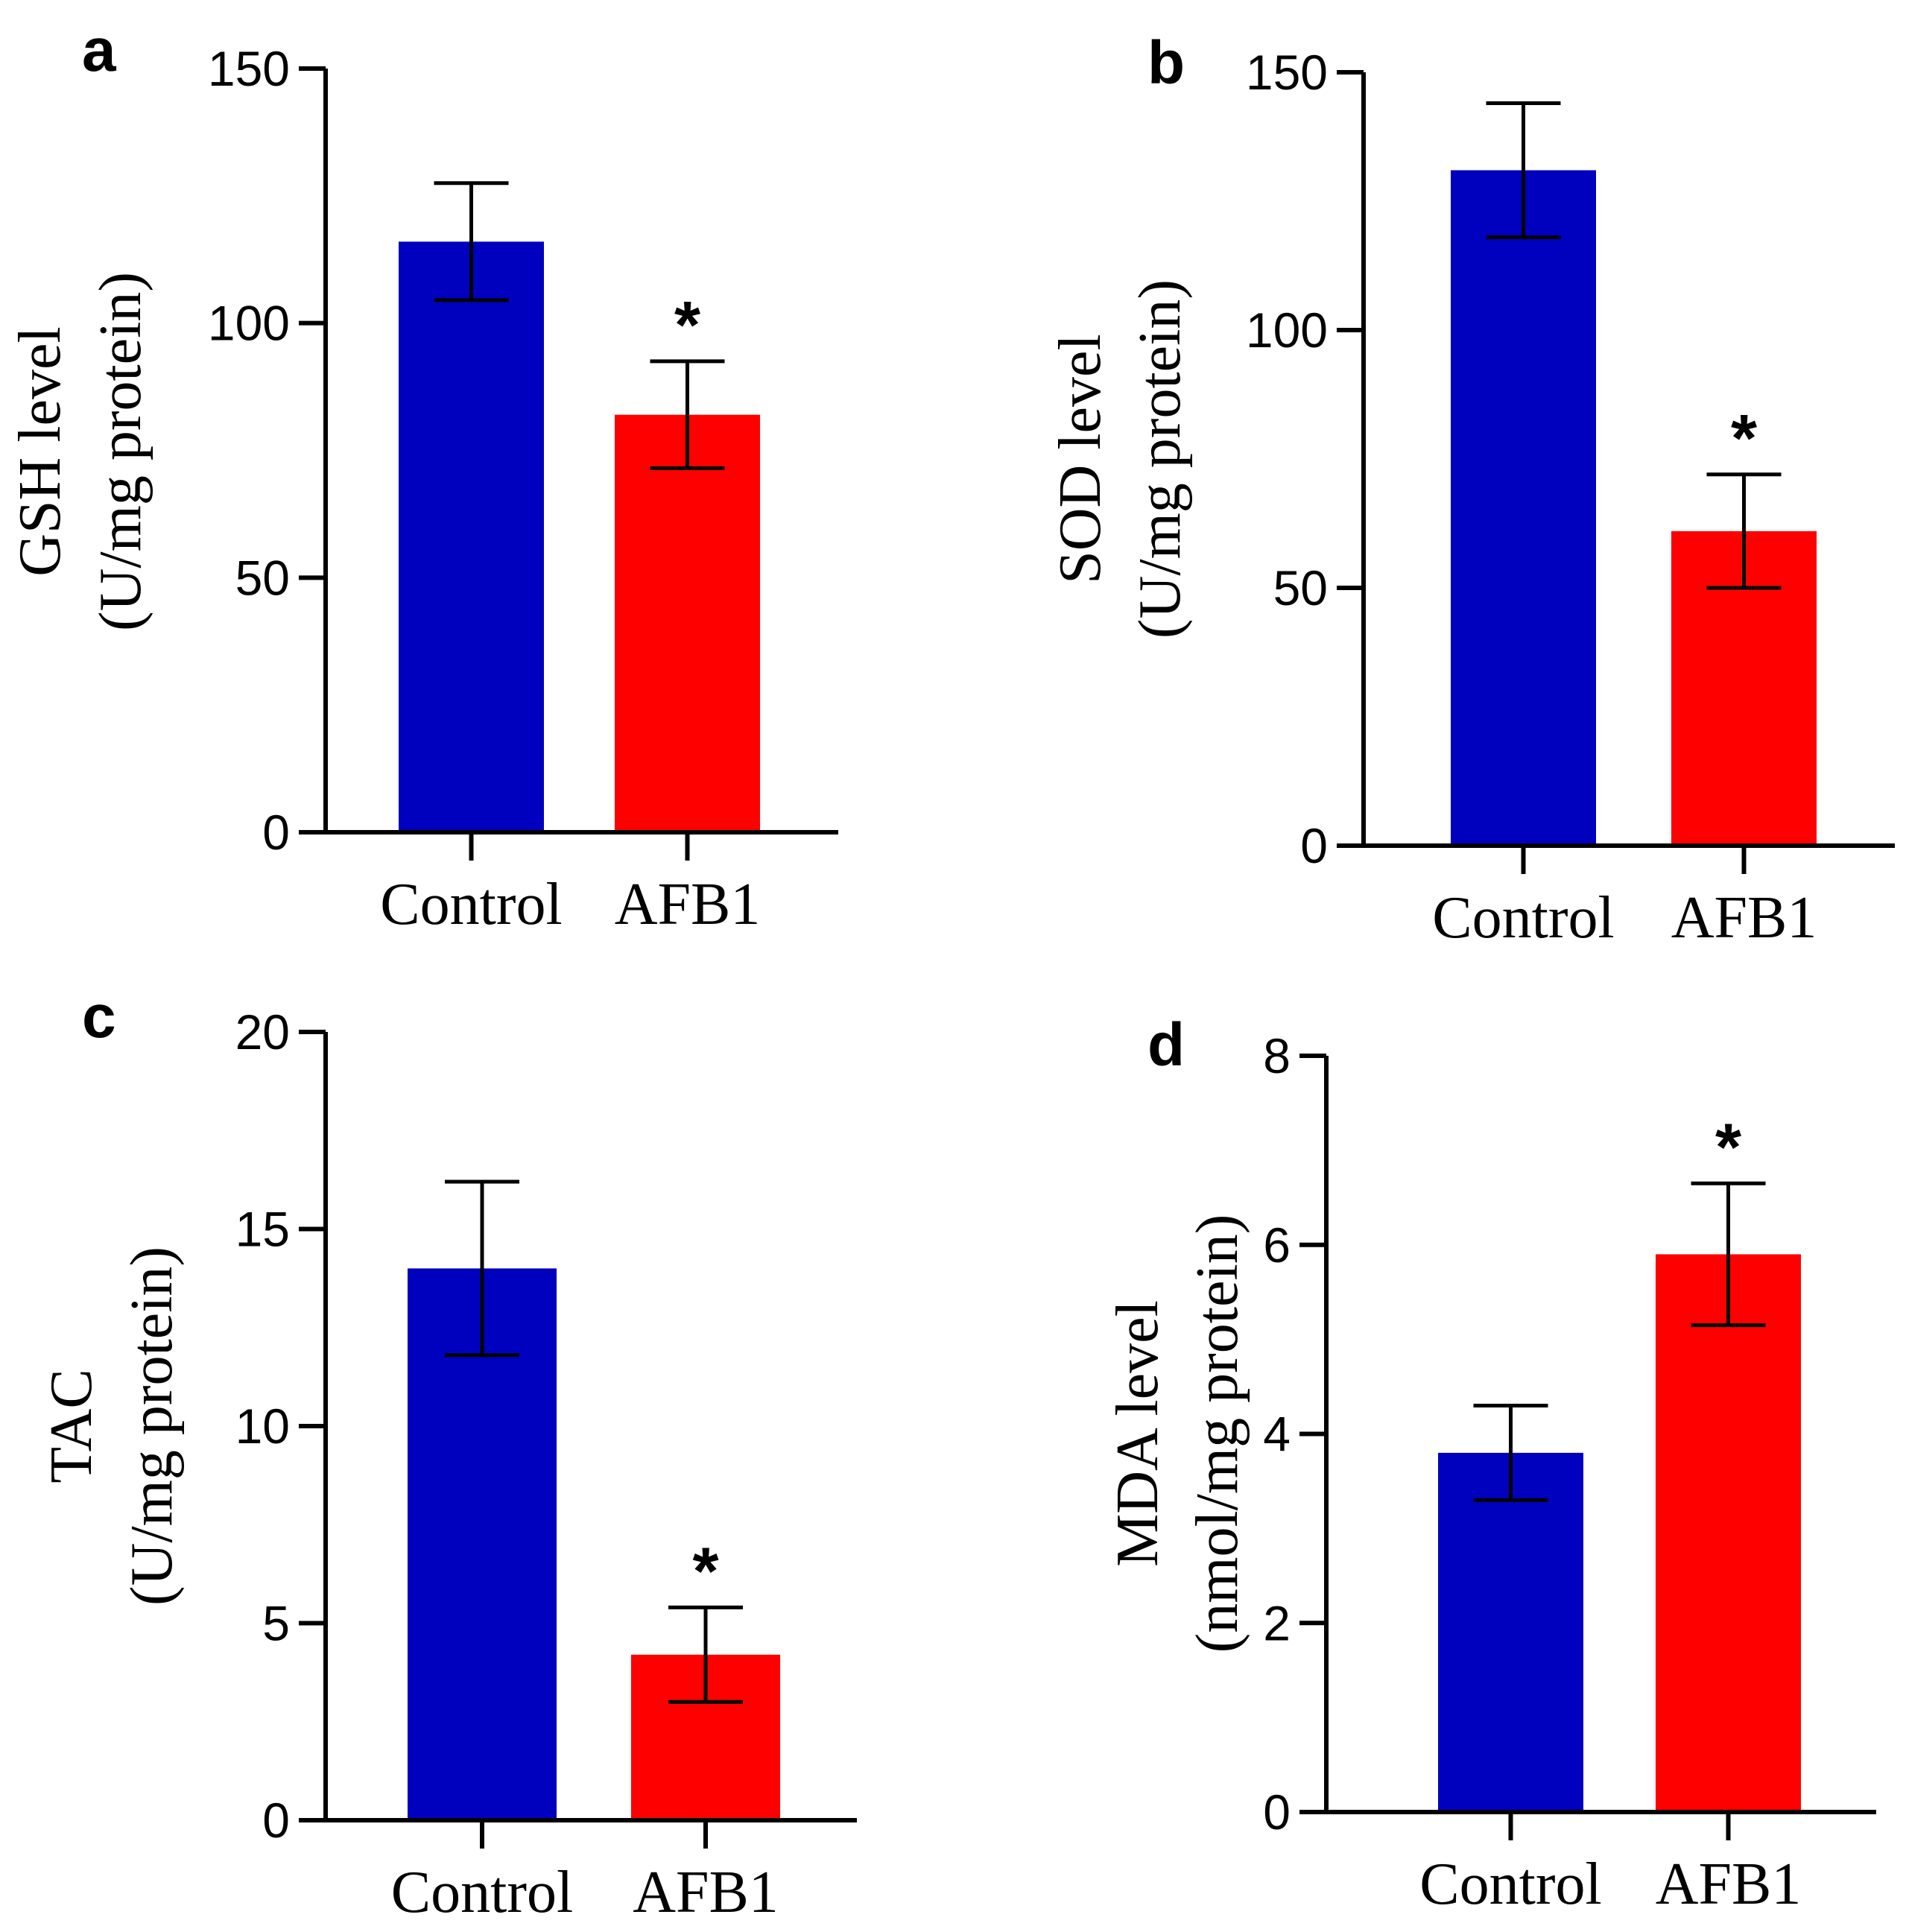  Describe the element at coordinates (1138, 1433) in the screenshot. I see `y-axis-label: MDA level` at that location.